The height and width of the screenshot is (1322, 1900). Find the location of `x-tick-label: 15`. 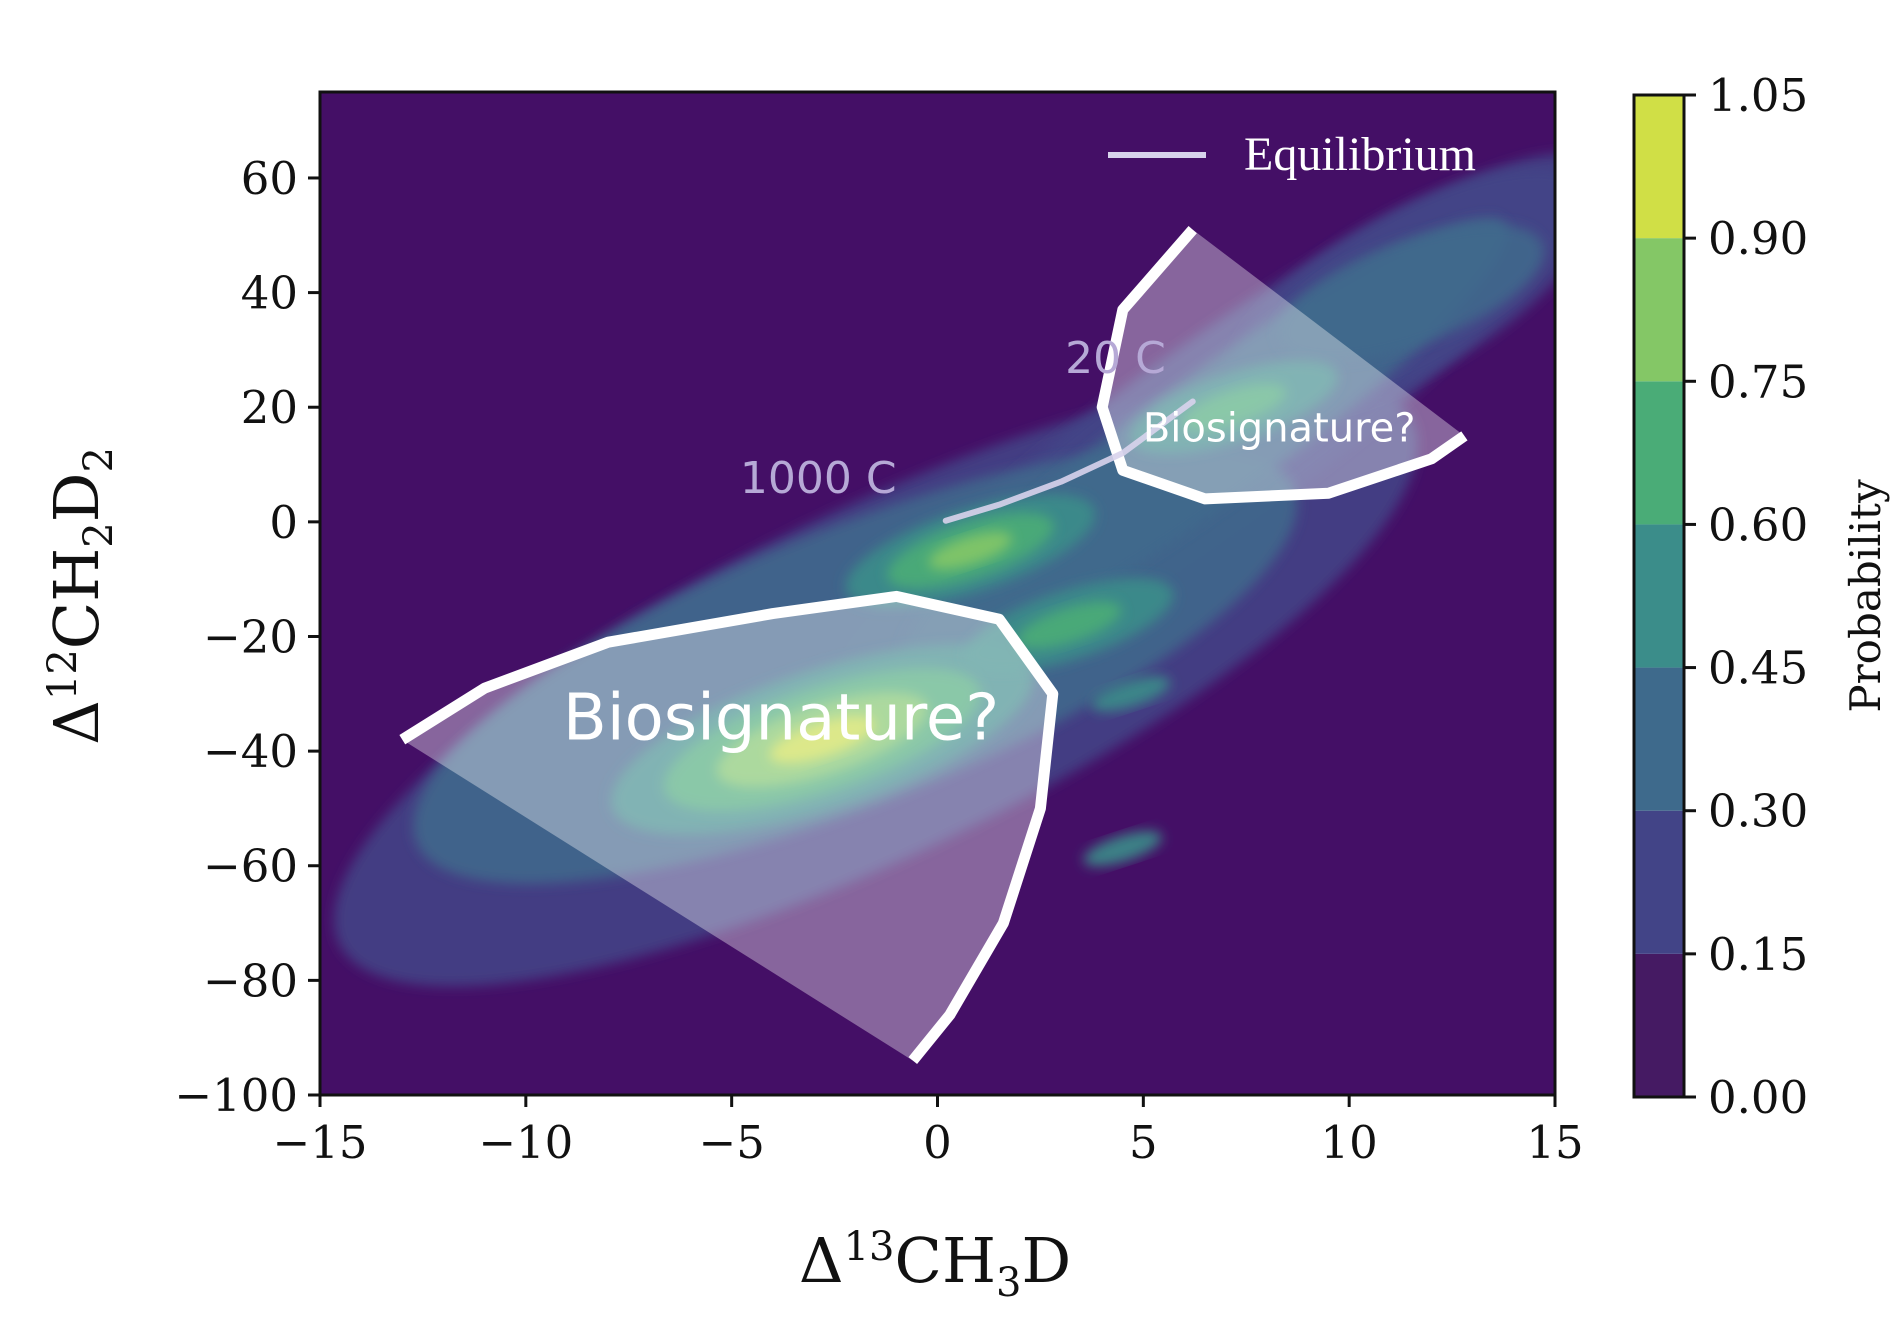

x-tick-label: 15 is located at coordinates (1554, 1142).